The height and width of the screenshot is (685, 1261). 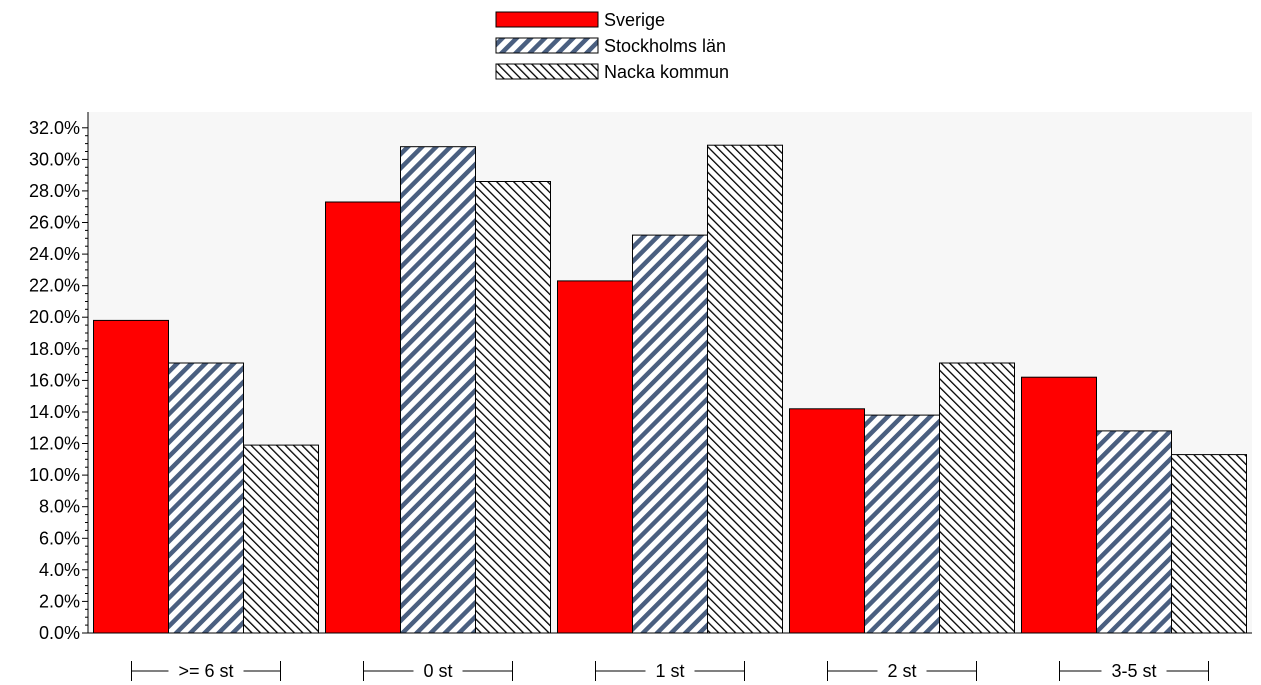 What do you see at coordinates (281, 539) in the screenshot?
I see `bar-nacka-kommun-6-st` at bounding box center [281, 539].